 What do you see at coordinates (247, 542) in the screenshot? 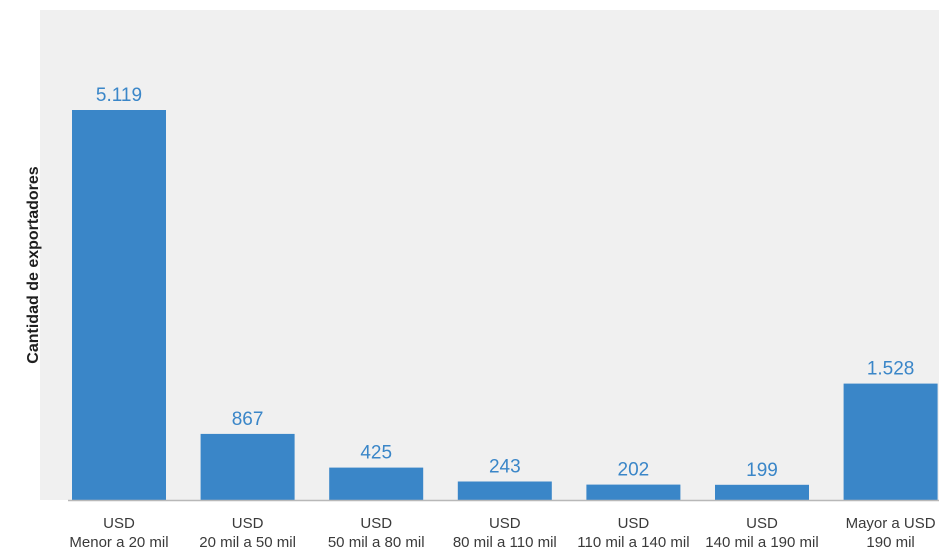
I see `category-label-1-line-1: 20 mil a 50 mil` at bounding box center [247, 542].